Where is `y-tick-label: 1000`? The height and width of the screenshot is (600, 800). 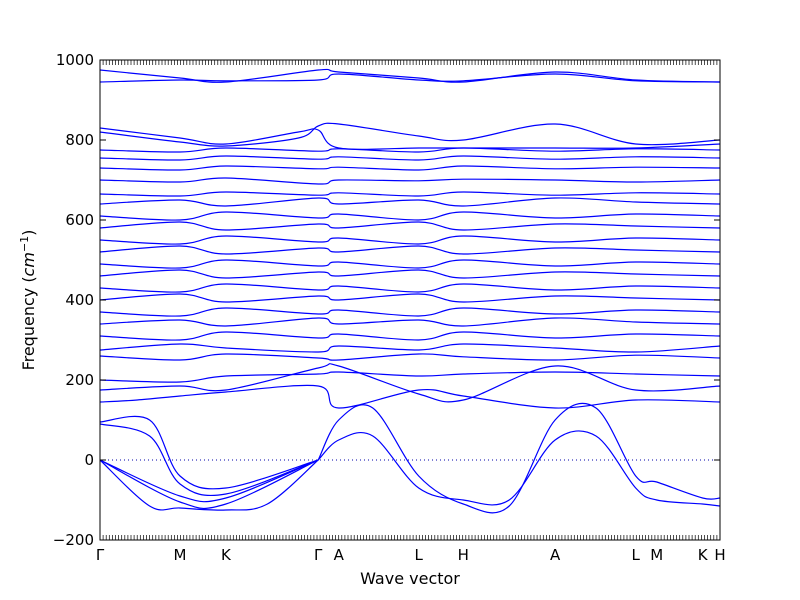 y-tick-label: 1000 is located at coordinates (75, 60).